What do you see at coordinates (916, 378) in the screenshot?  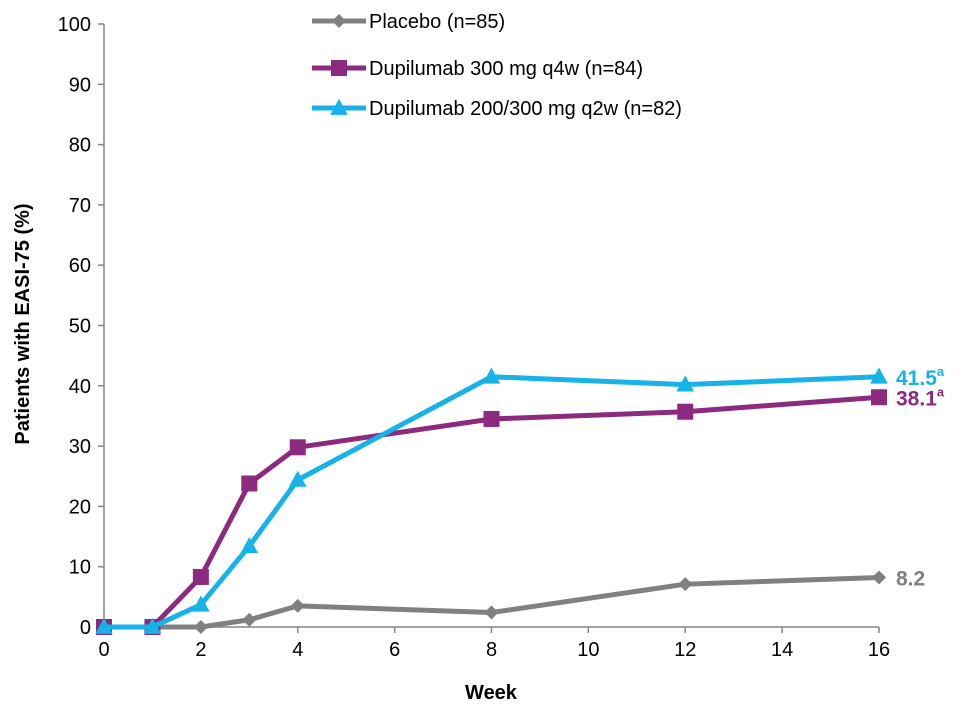 I see `end-value: 41.5` at bounding box center [916, 378].